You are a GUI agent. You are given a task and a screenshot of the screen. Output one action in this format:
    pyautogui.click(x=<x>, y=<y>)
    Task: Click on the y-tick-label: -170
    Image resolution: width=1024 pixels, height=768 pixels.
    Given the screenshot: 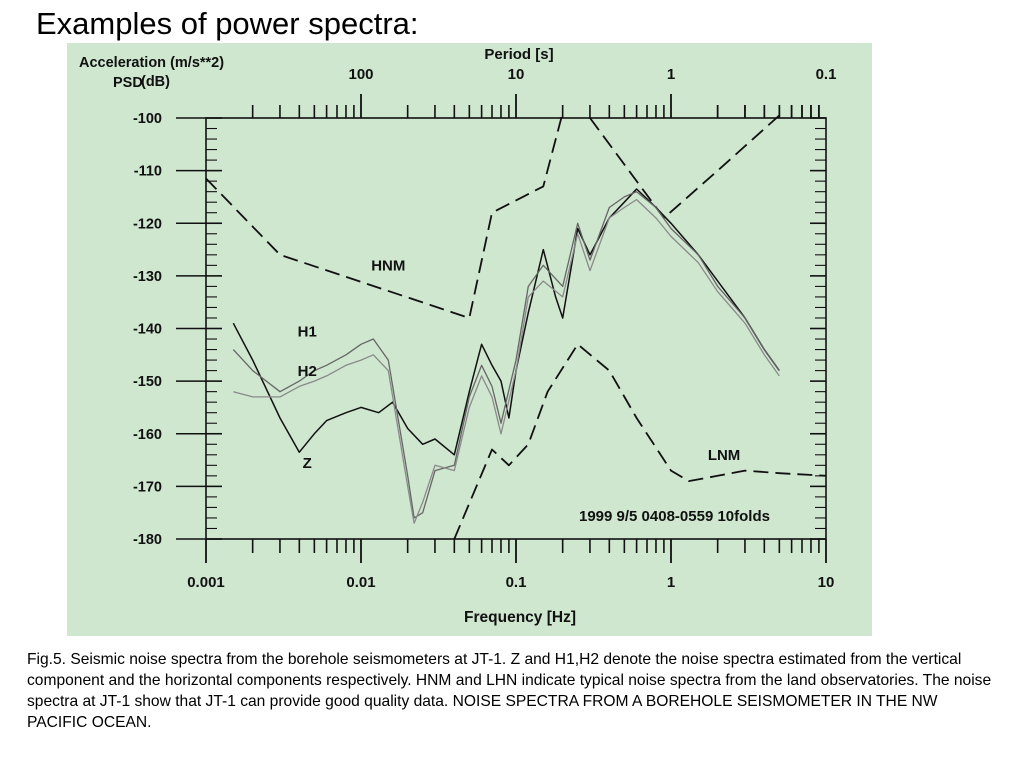 What is the action you would take?
    pyautogui.click(x=147, y=487)
    